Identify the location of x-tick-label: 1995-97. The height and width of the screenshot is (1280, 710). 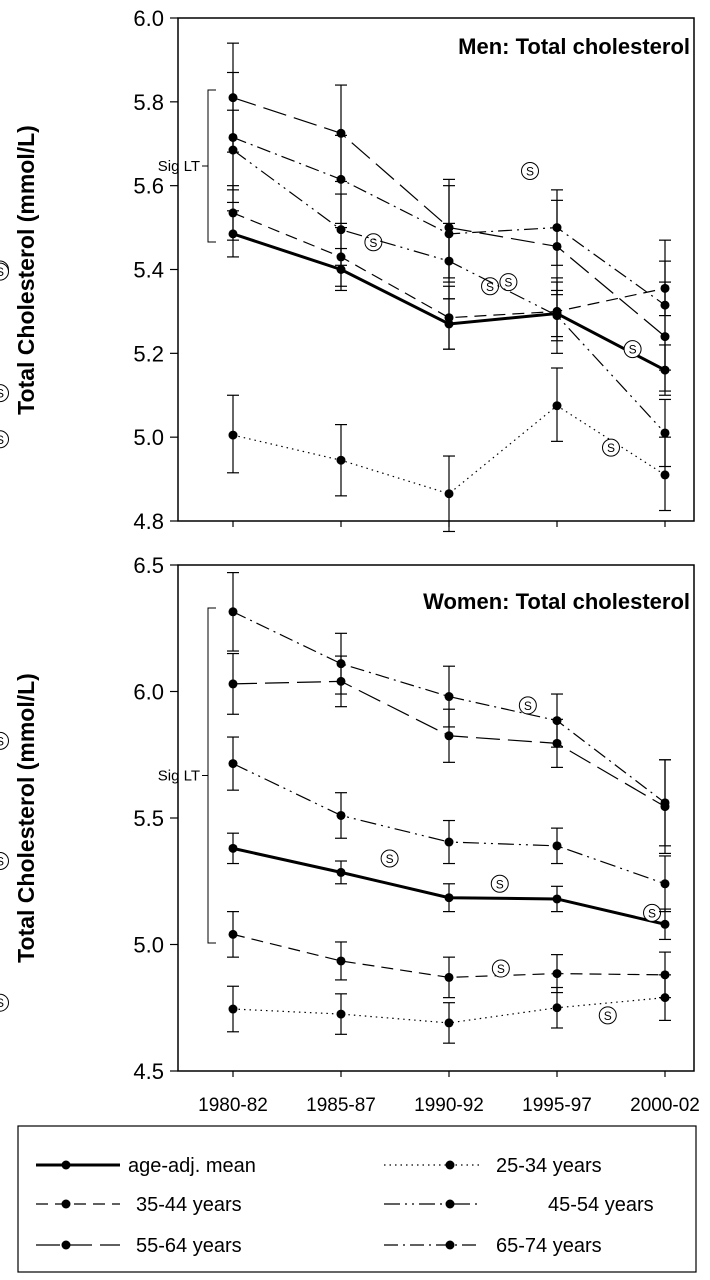
(557, 1105).